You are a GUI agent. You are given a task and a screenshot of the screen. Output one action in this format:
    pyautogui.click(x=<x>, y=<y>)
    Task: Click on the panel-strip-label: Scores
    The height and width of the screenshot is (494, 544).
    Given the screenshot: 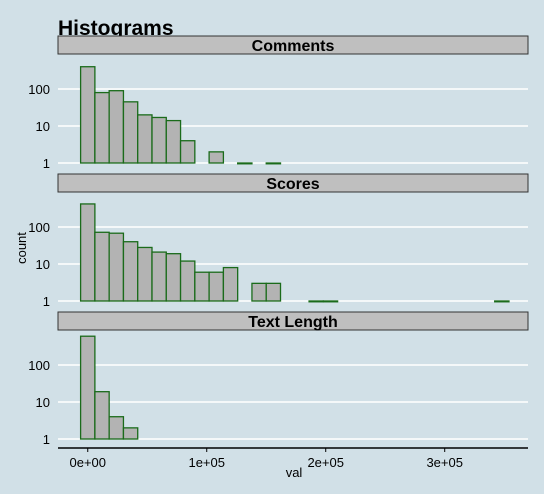 What is the action you would take?
    pyautogui.click(x=292, y=184)
    